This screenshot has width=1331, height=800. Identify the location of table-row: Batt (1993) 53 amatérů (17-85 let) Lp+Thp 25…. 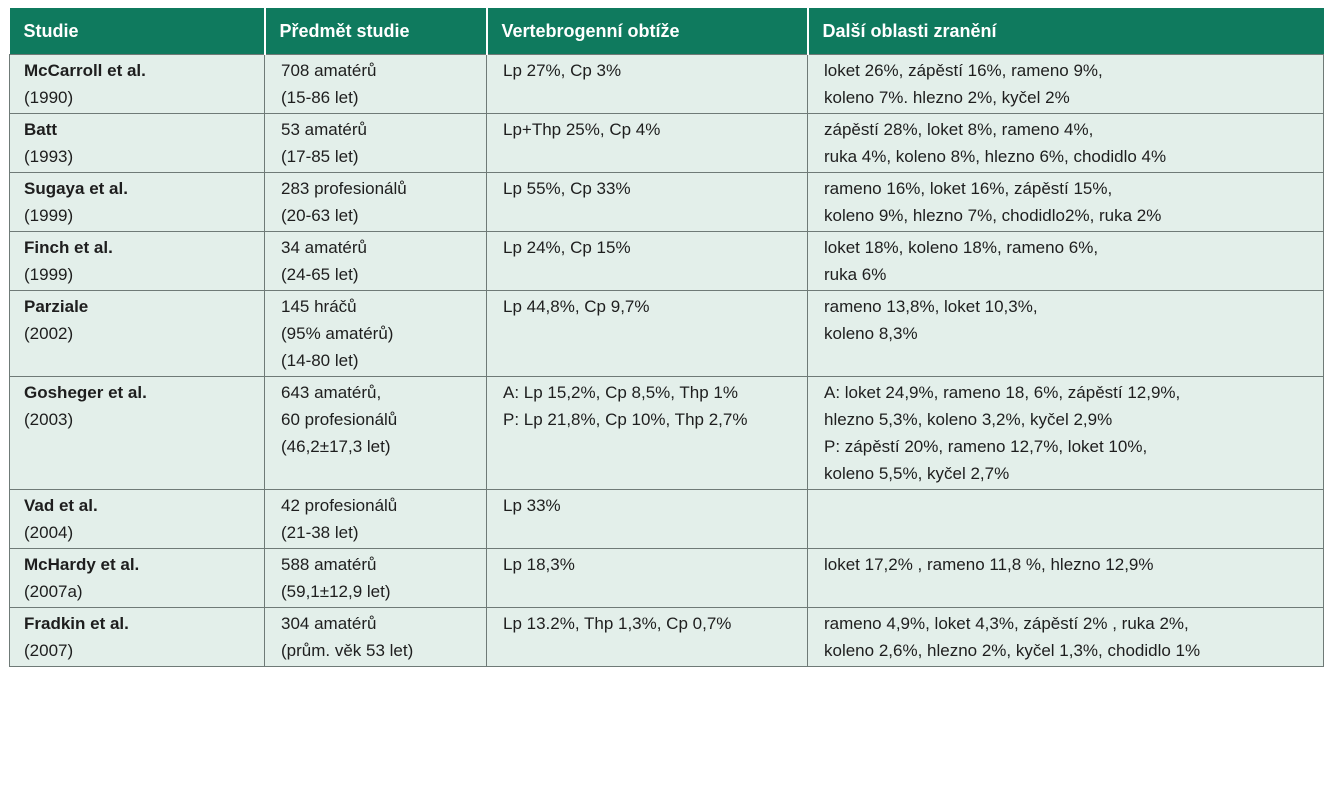
(666, 143).